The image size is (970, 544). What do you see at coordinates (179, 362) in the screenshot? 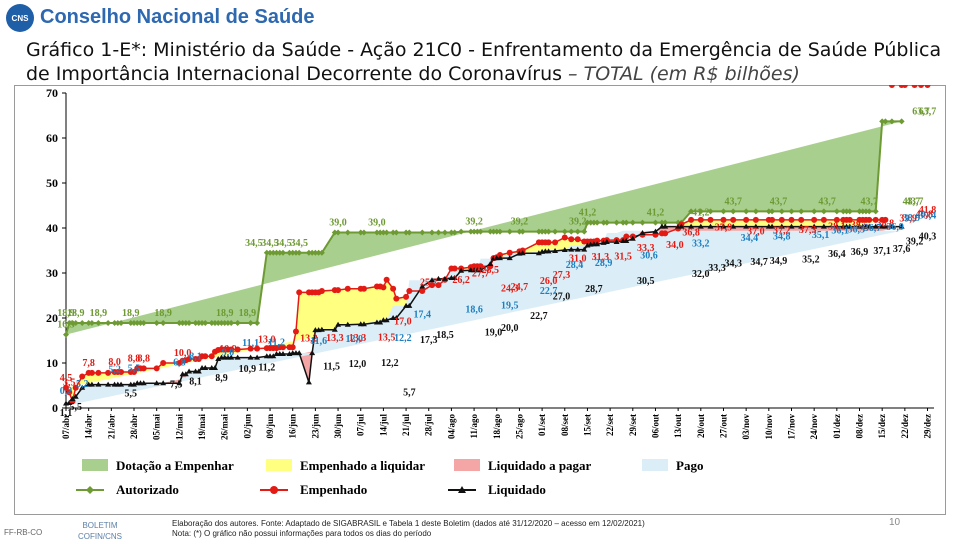
I see `data-label-pago: 6,8` at bounding box center [179, 362].